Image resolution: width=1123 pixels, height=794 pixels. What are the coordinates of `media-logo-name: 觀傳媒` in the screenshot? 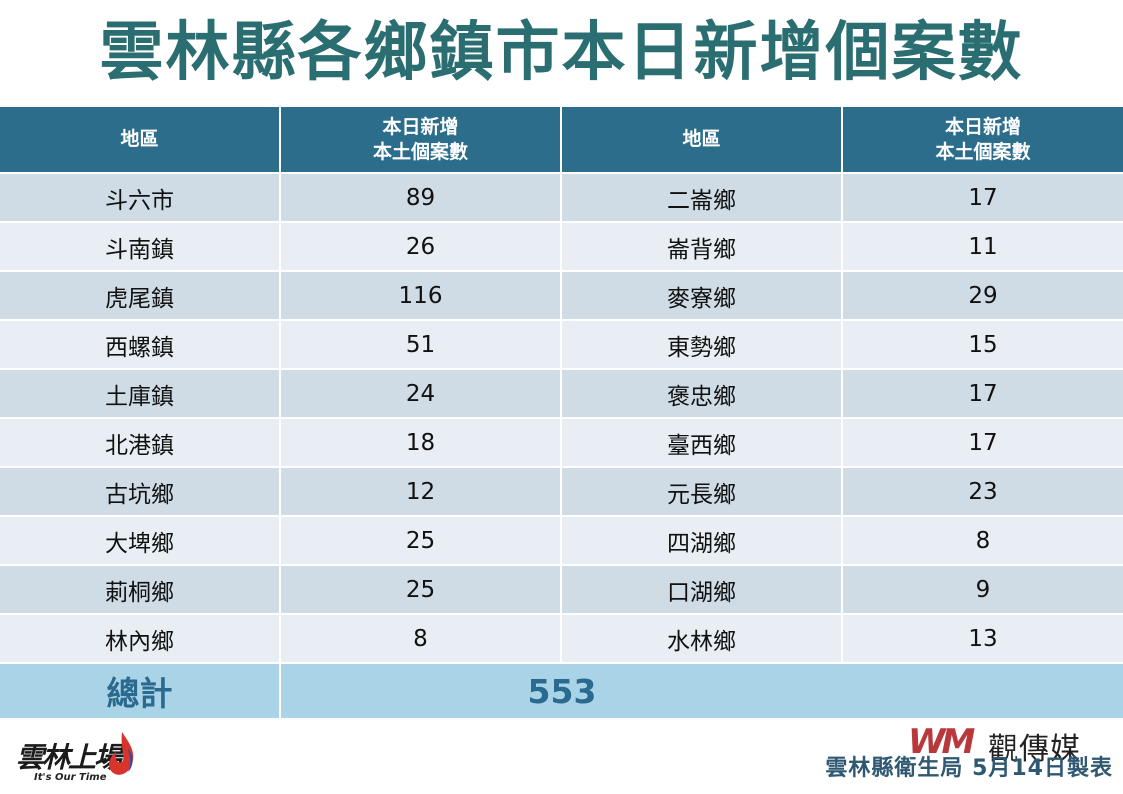 It's located at (1034, 749).